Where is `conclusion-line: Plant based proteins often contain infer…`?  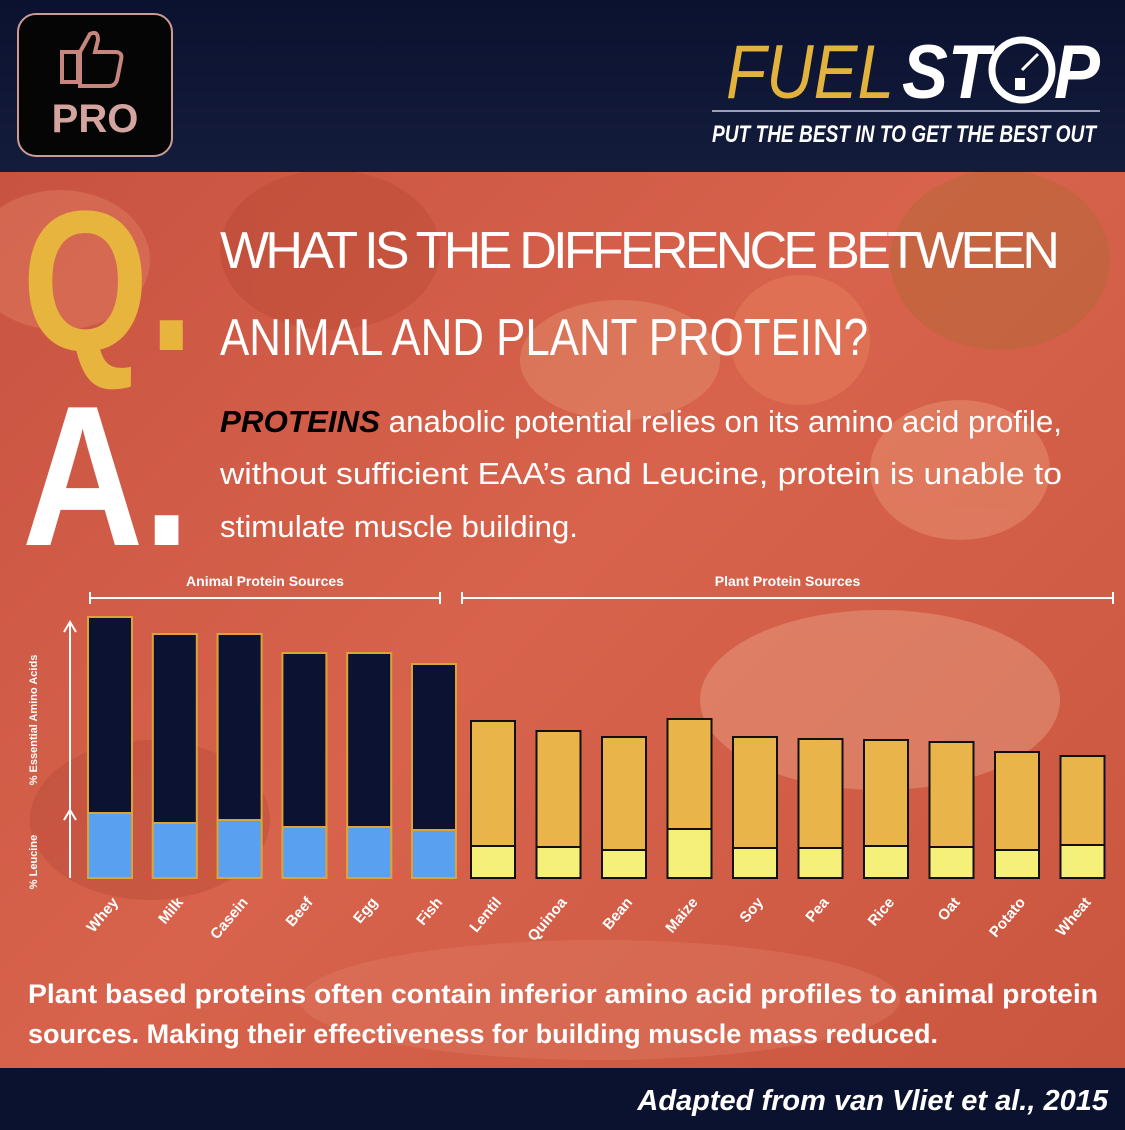
conclusion-line: Plant based proteins often contain infer… is located at coordinates (563, 994).